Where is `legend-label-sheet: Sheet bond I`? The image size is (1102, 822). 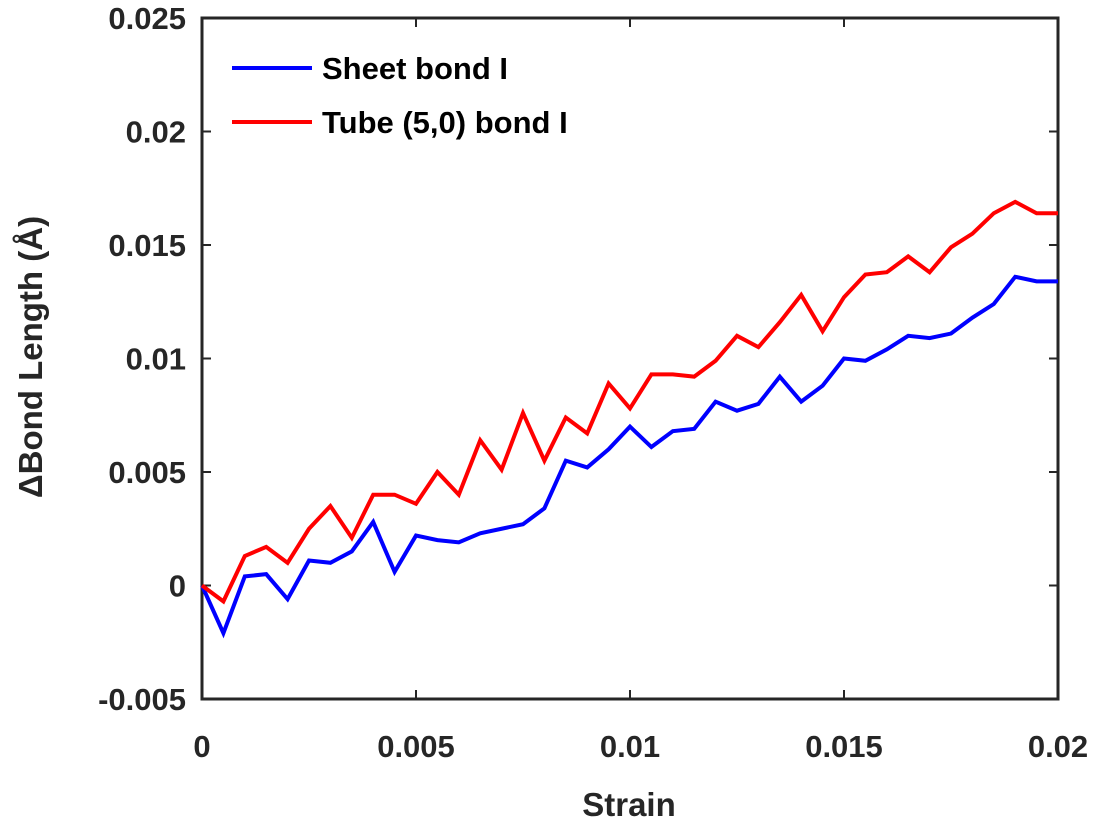
legend-label-sheet: Sheet bond I is located at coordinates (415, 68).